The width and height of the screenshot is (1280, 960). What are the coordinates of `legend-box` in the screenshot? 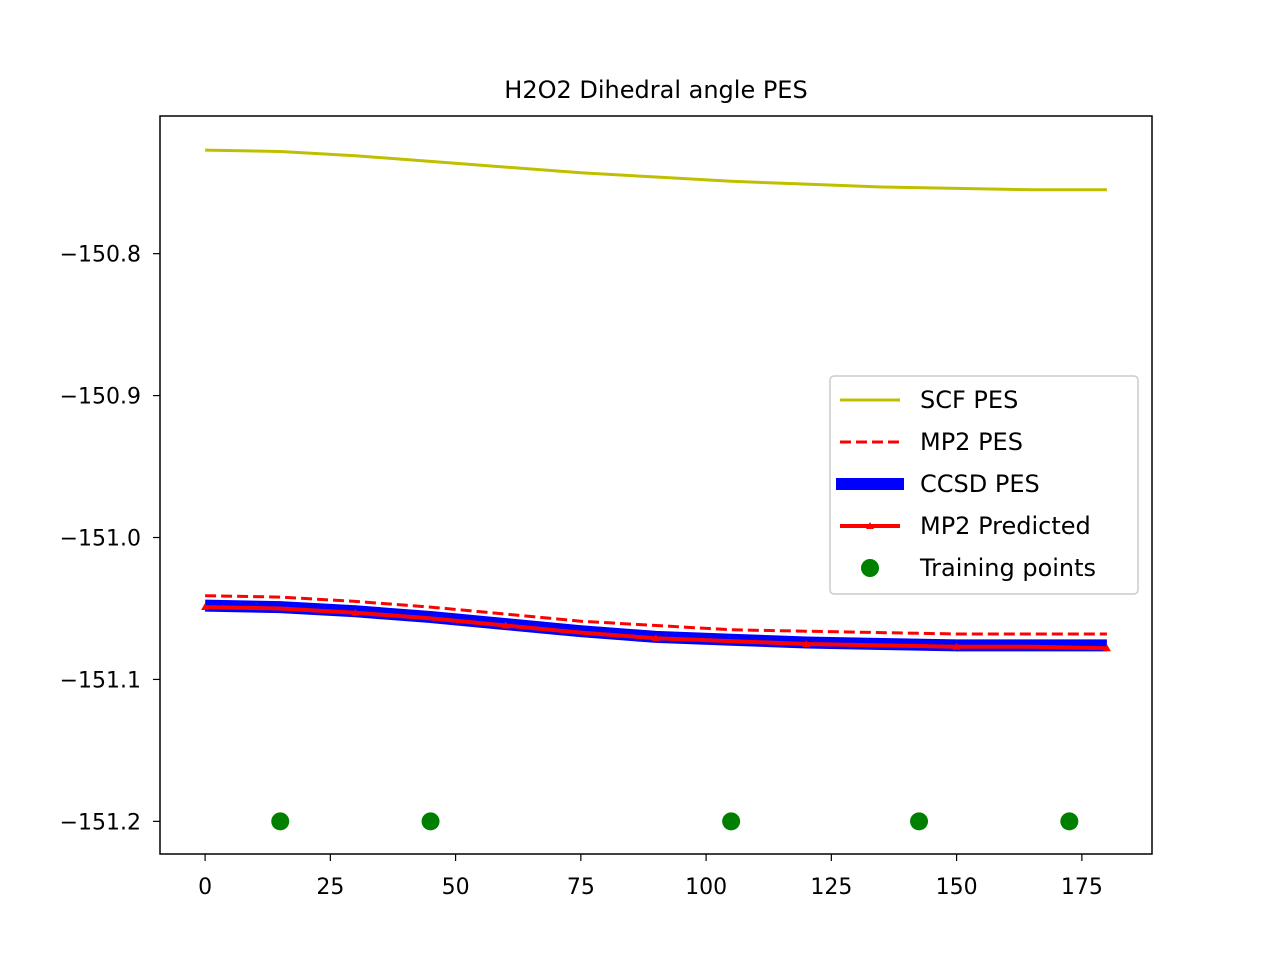 It's located at (984, 485).